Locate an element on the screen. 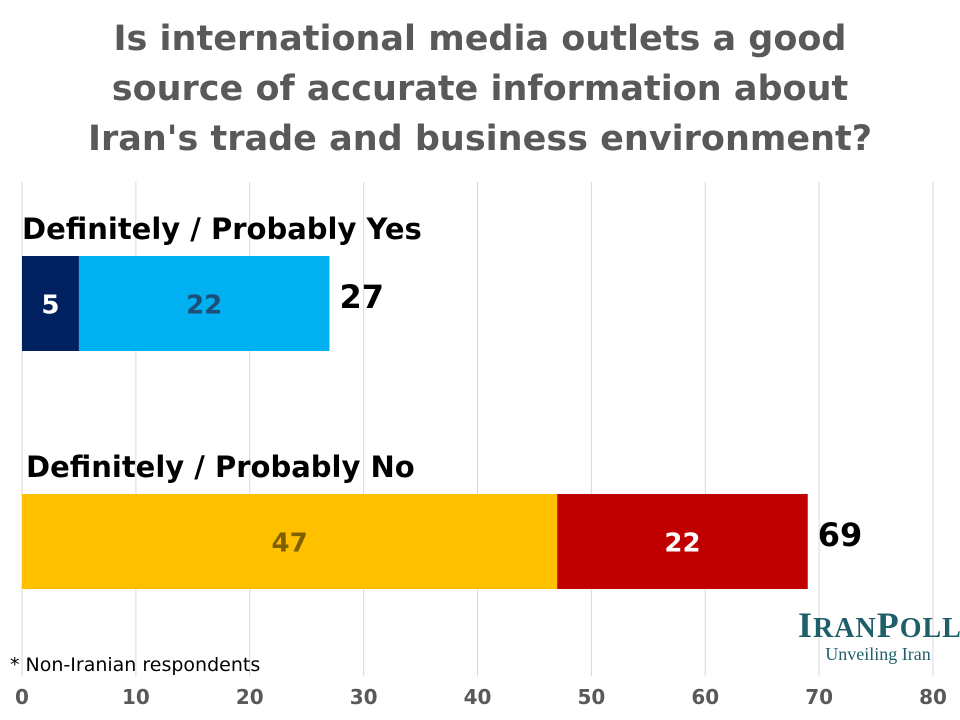  group-label-no: Definitely / Probably No is located at coordinates (220, 467).